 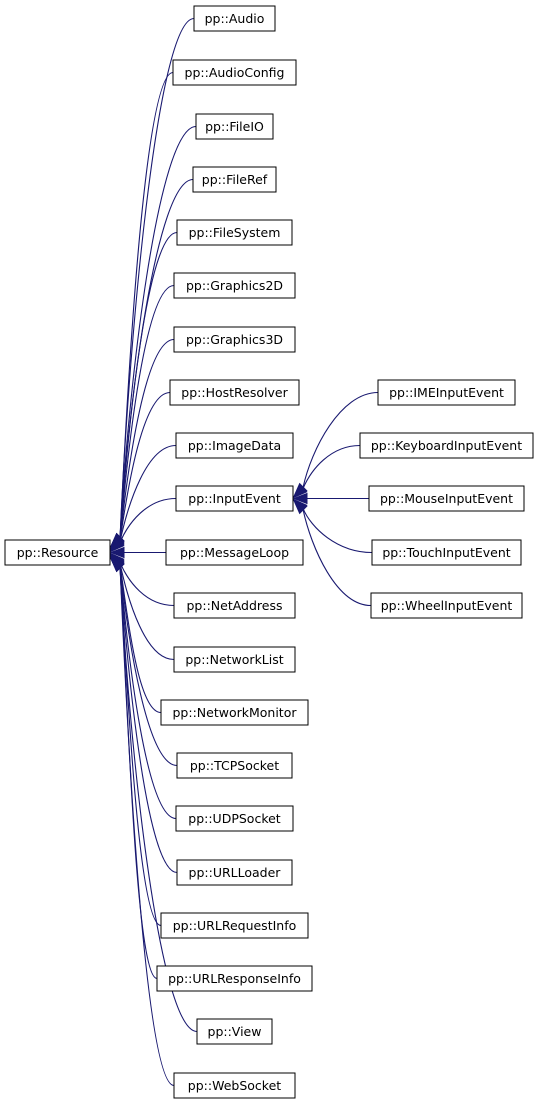 I want to click on arrowhead-mouseinputevent-to-inputevent, so click(x=300, y=498).